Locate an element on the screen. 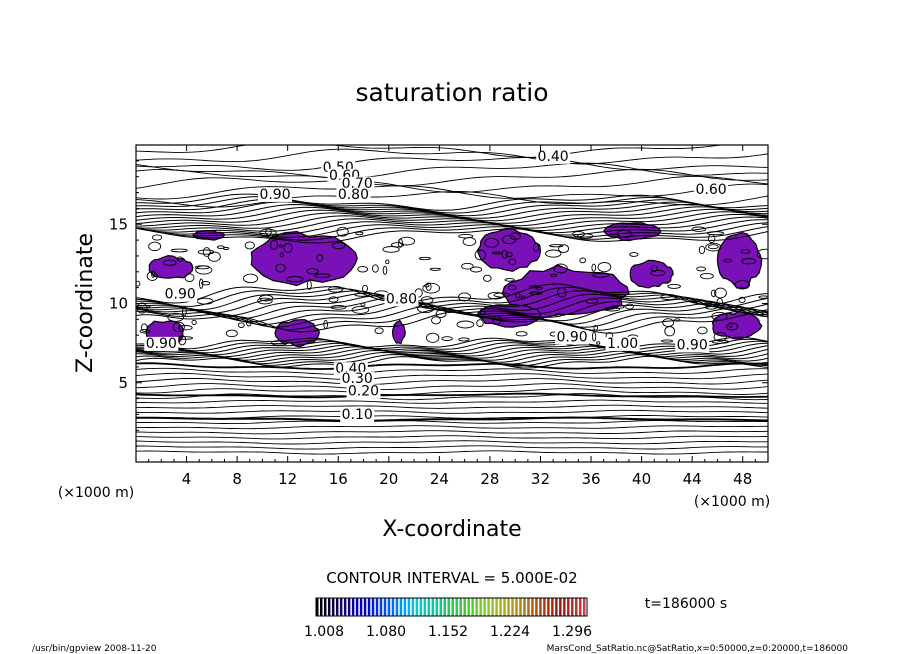  contour-label: 0.60 is located at coordinates (711, 190).